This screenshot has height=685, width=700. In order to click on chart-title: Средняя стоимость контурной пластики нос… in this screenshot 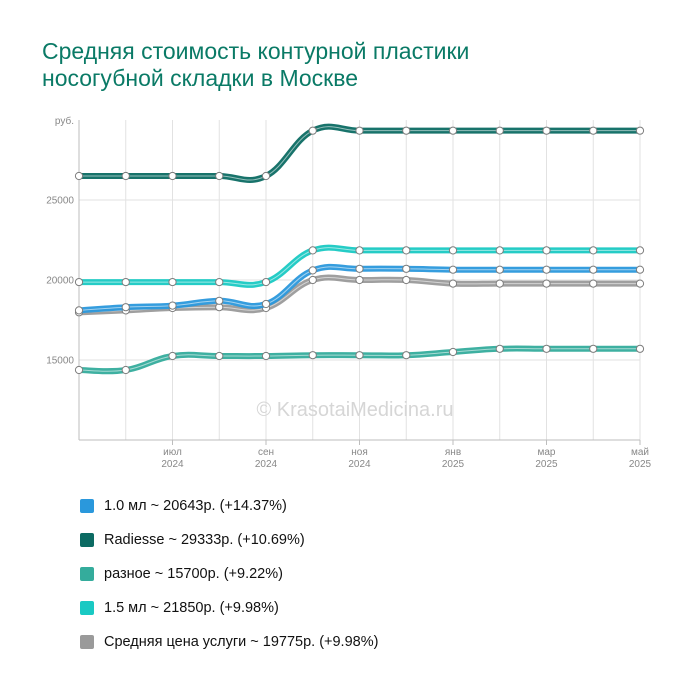, I will do `click(322, 65)`.